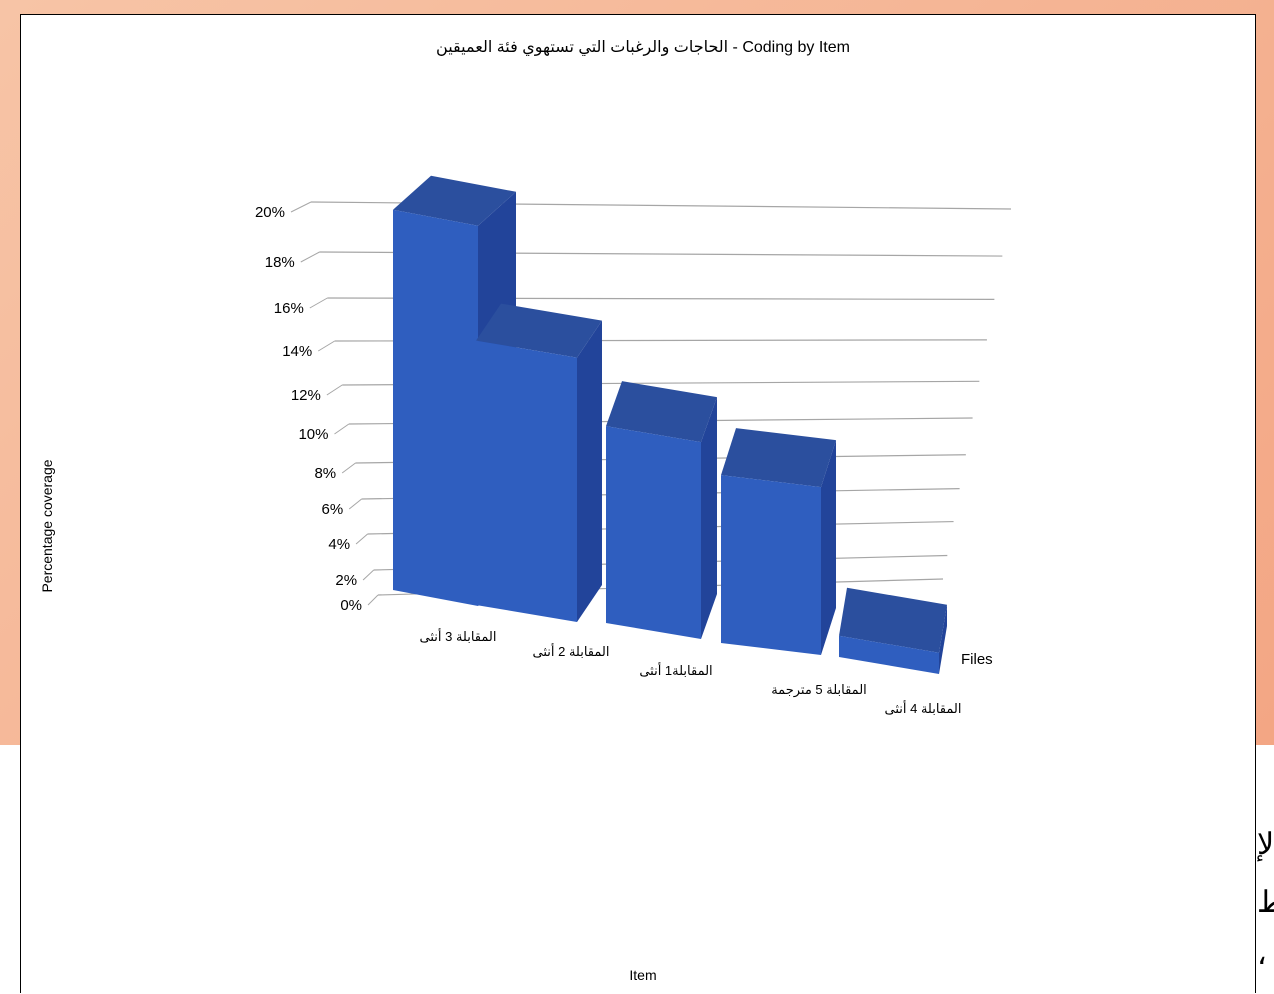 This screenshot has width=1274, height=994. Describe the element at coordinates (923, 708) in the screenshot. I see `x-tick-label: المقابلة 4 أنثى` at that location.